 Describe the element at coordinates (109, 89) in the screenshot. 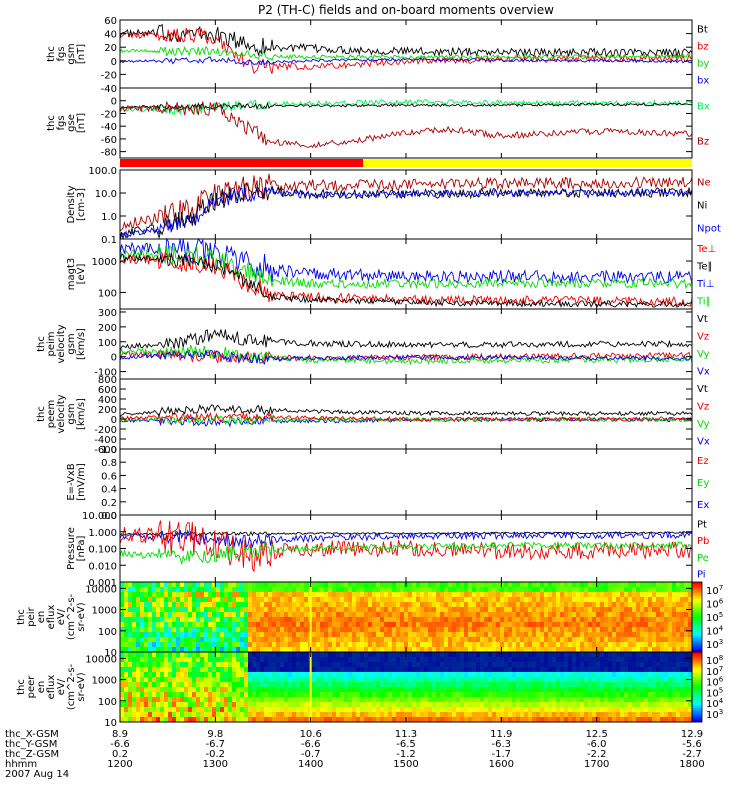

I see `y-tick-label: -40` at that location.